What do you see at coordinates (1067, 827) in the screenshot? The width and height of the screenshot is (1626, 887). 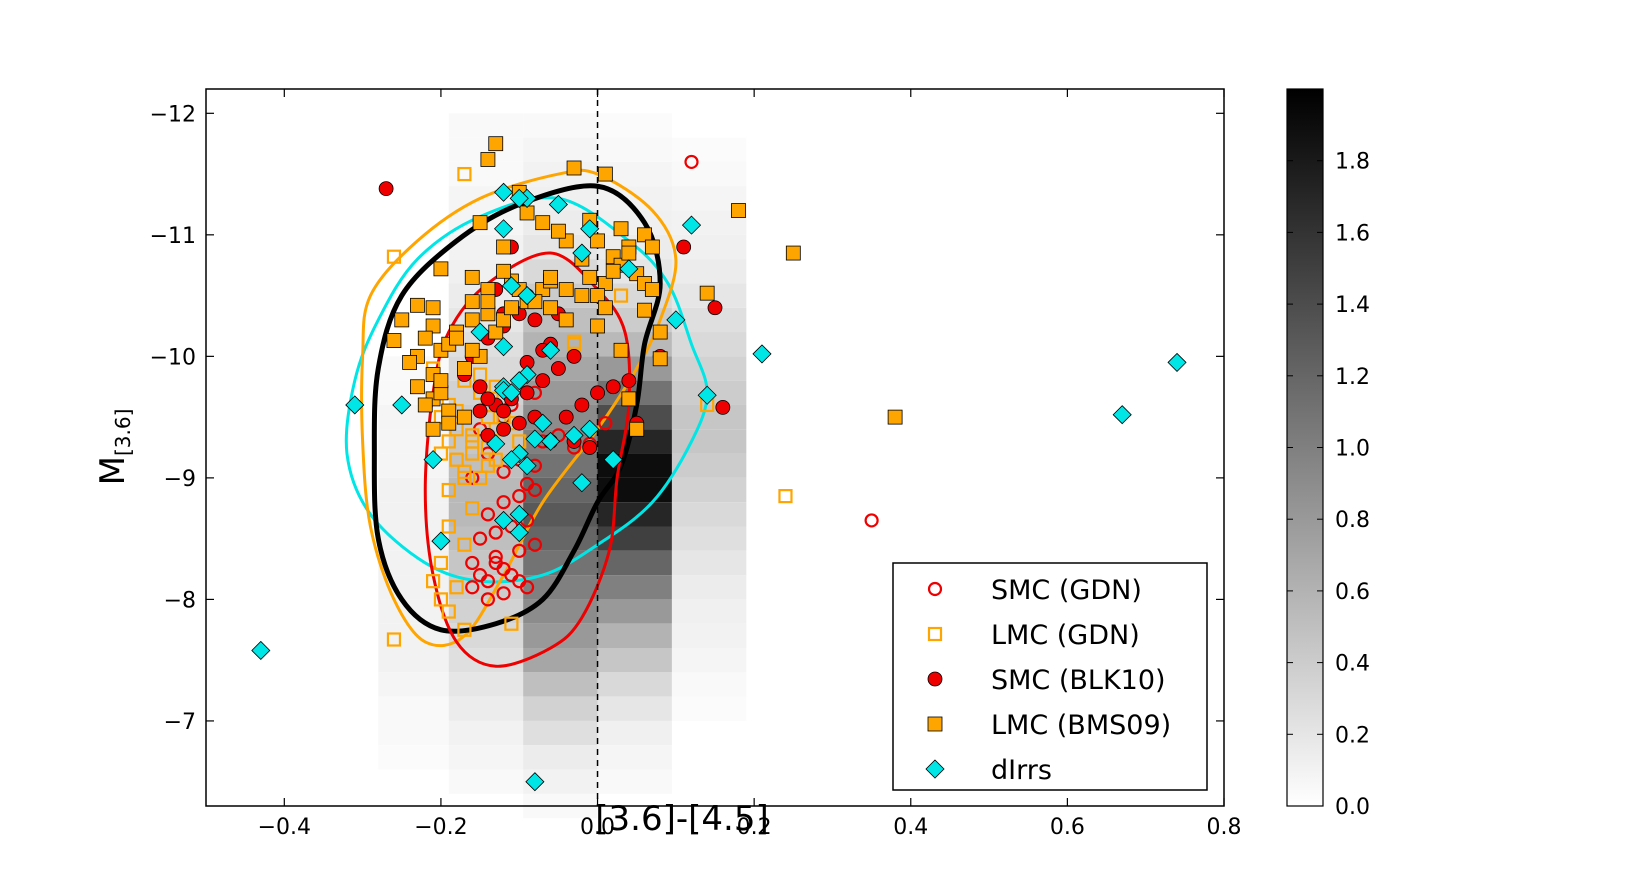 I see `x-tick-label: 0.6` at bounding box center [1067, 827].